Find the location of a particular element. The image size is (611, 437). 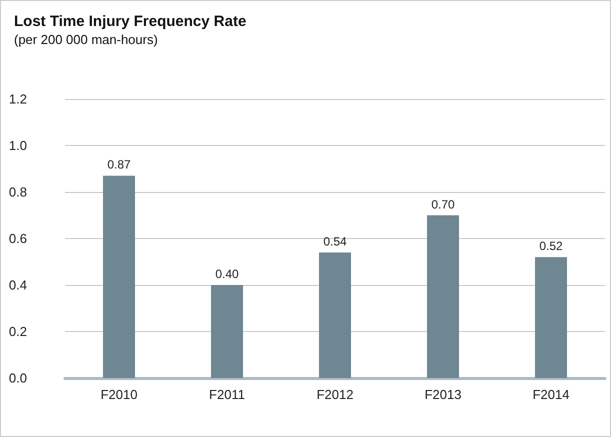

x-tick-label: F2013 is located at coordinates (443, 394).